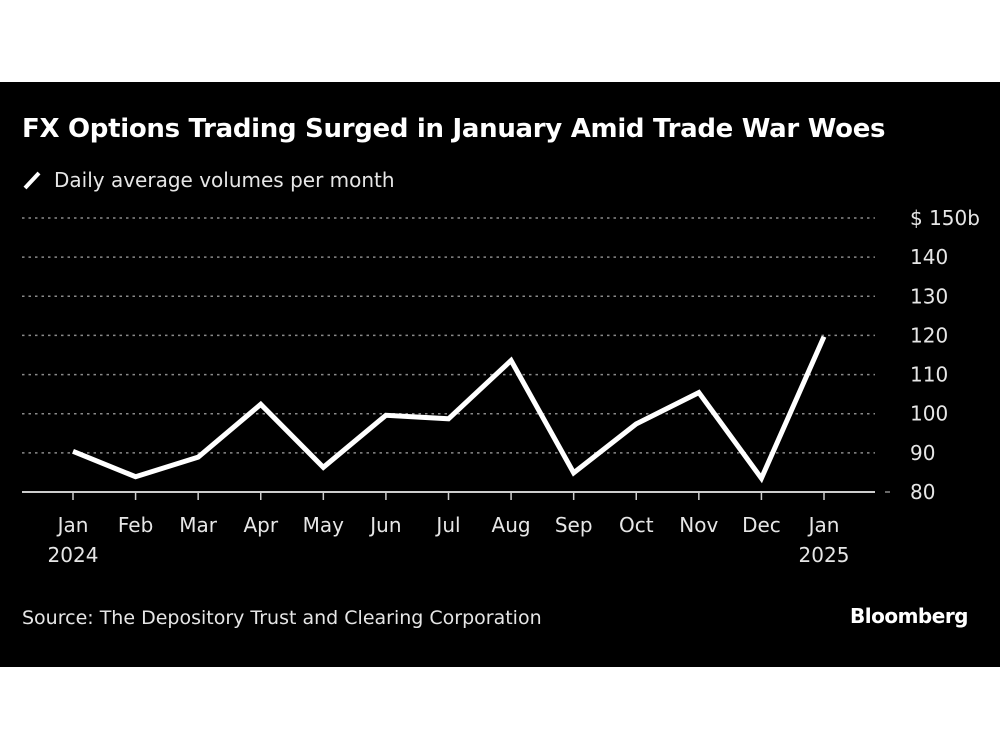  Describe the element at coordinates (511, 525) in the screenshot. I see `x-tick-label: Aug` at that location.